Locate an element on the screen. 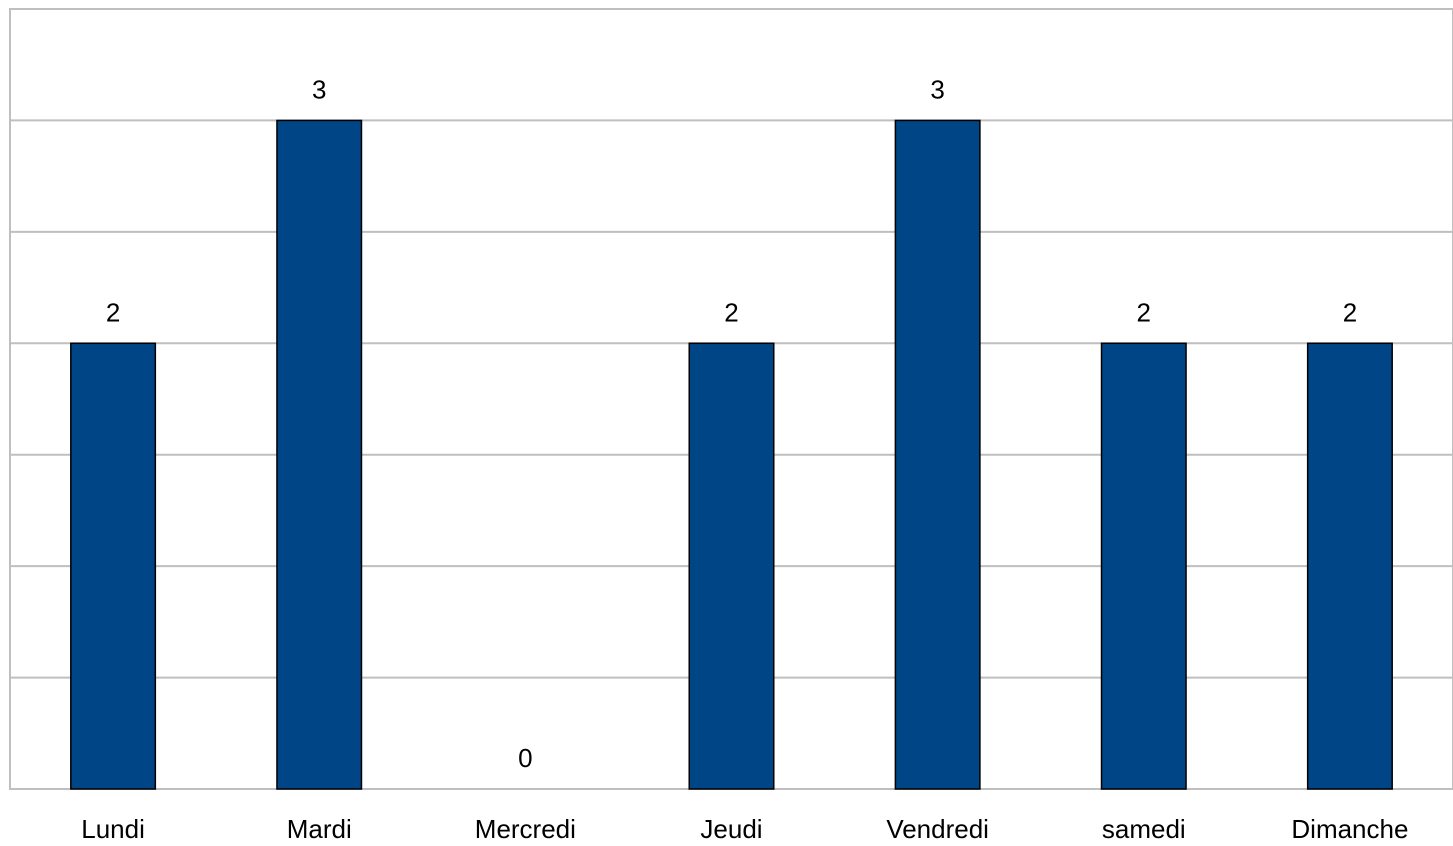  data-label-jeudi: 2 is located at coordinates (731, 312).